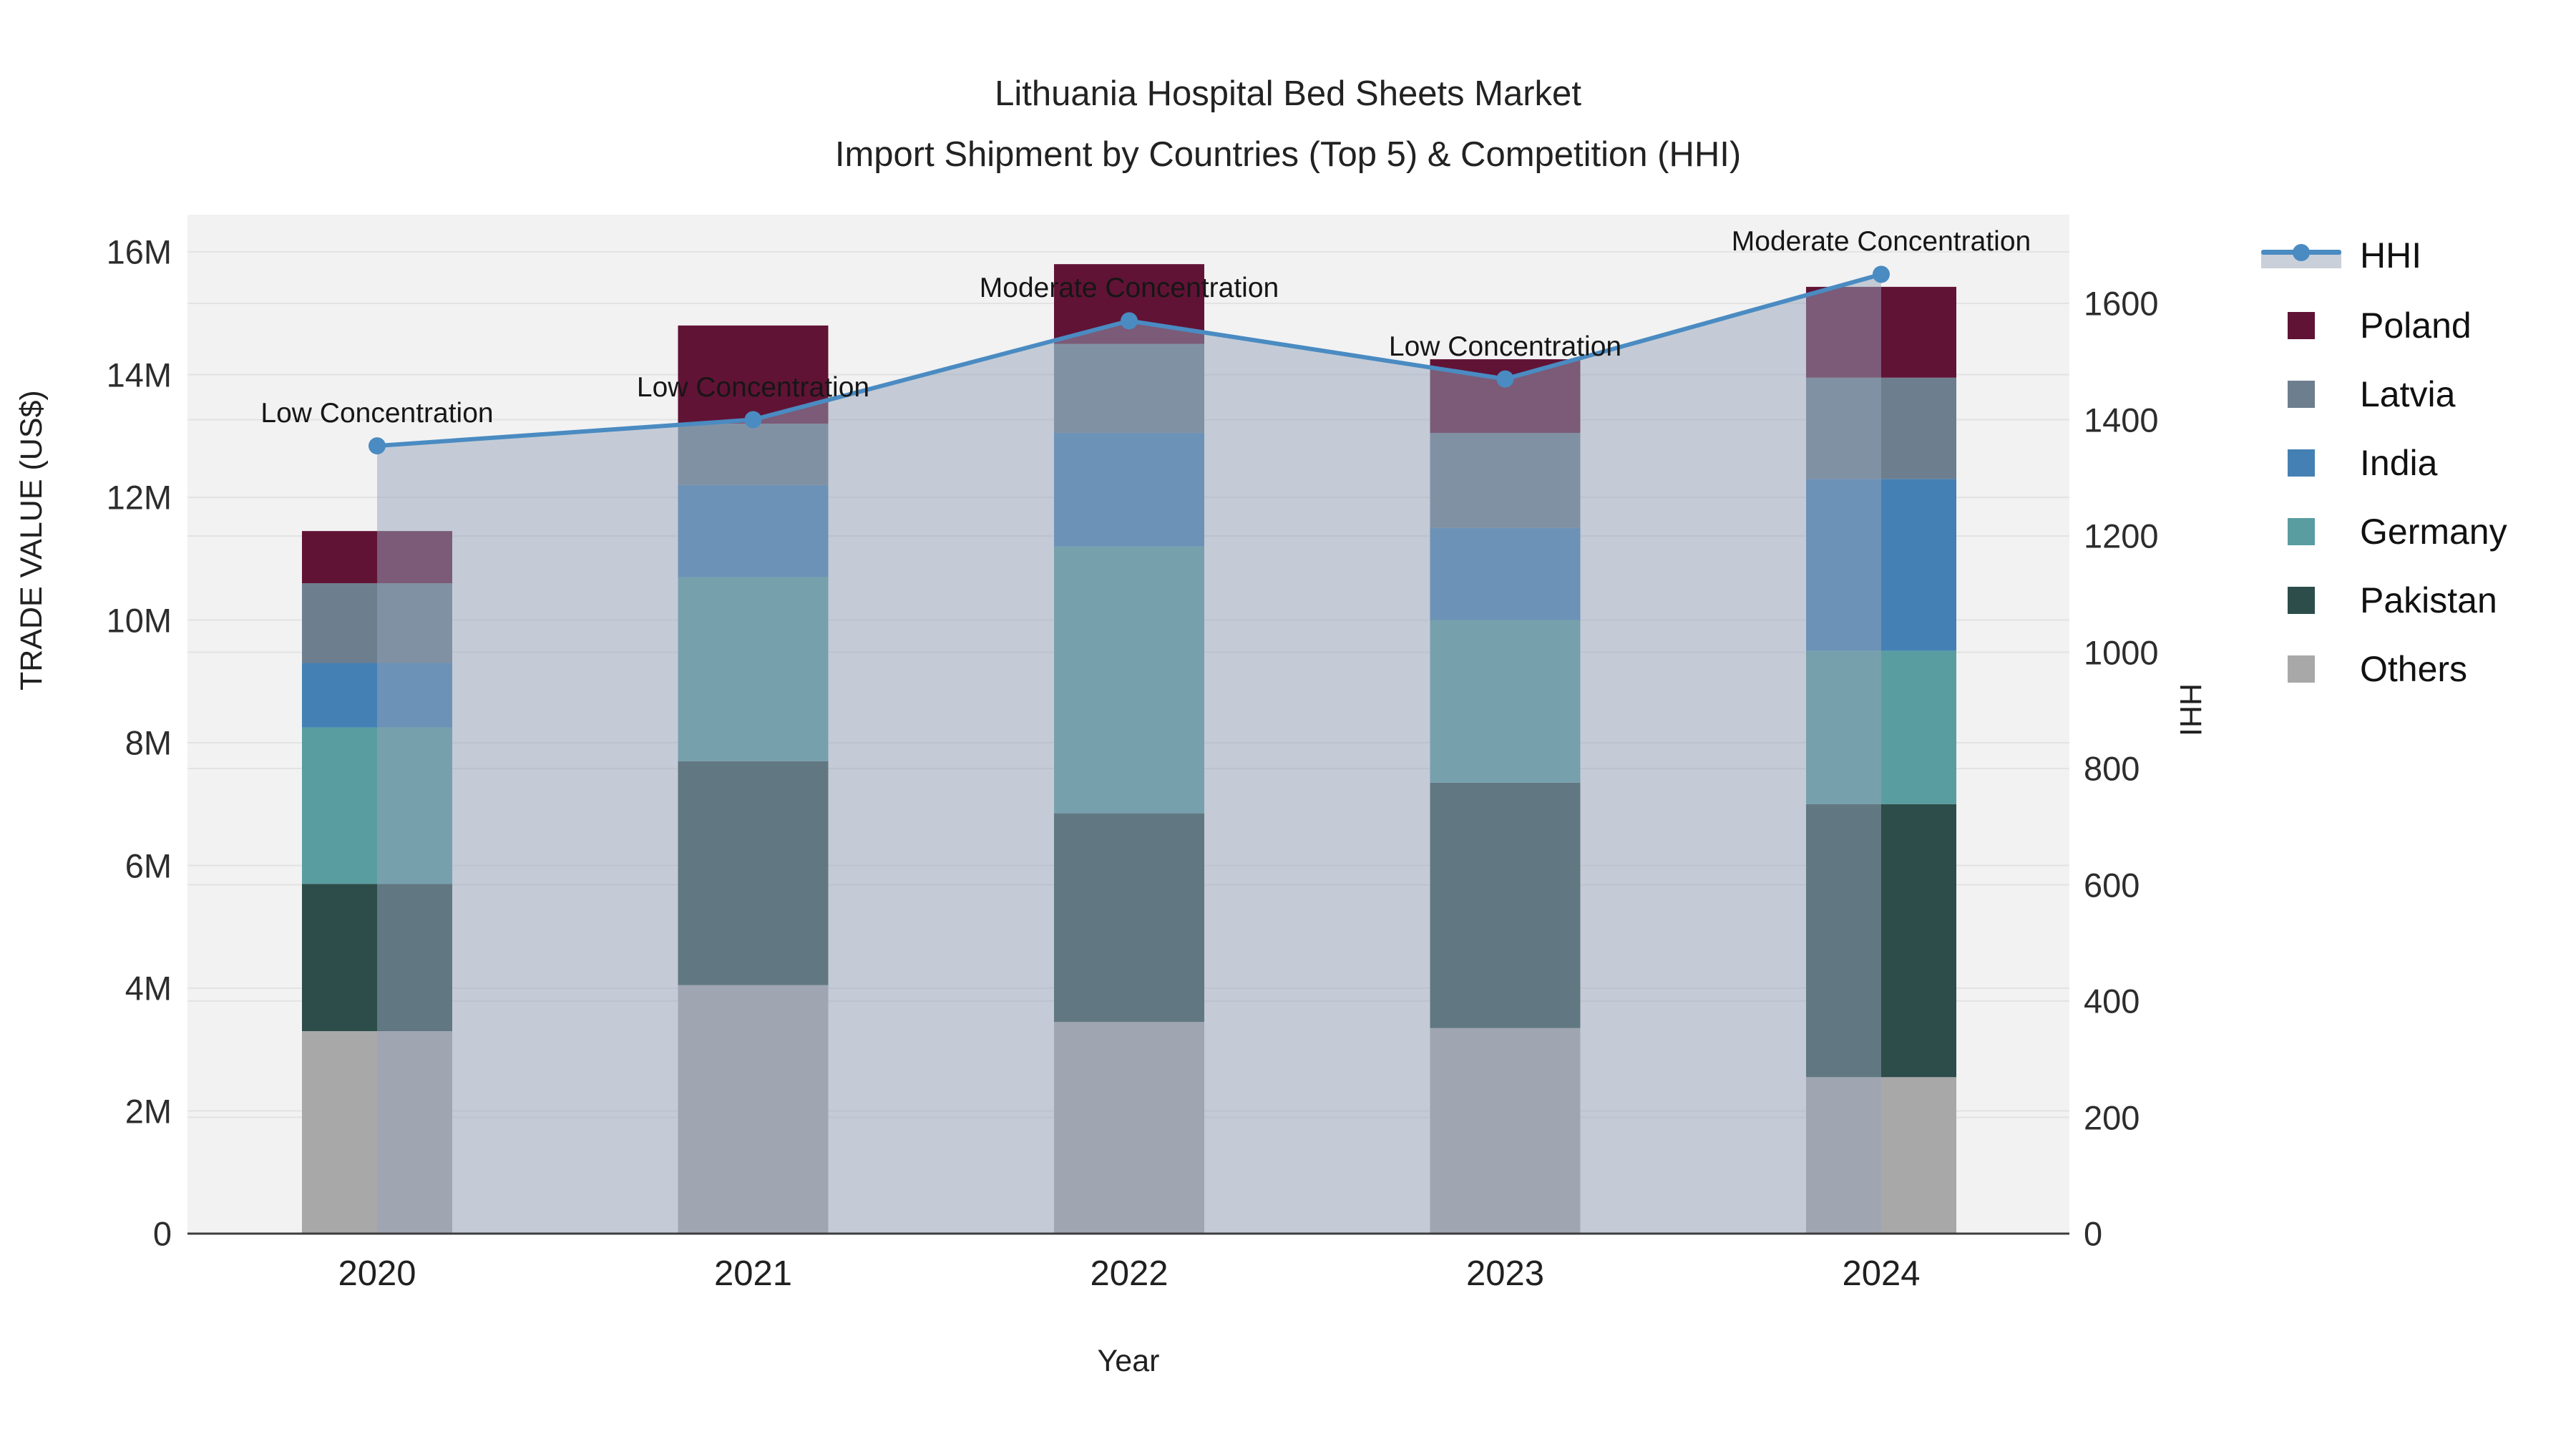  I want to click on y-left-tick-10M: 10M, so click(139, 620).